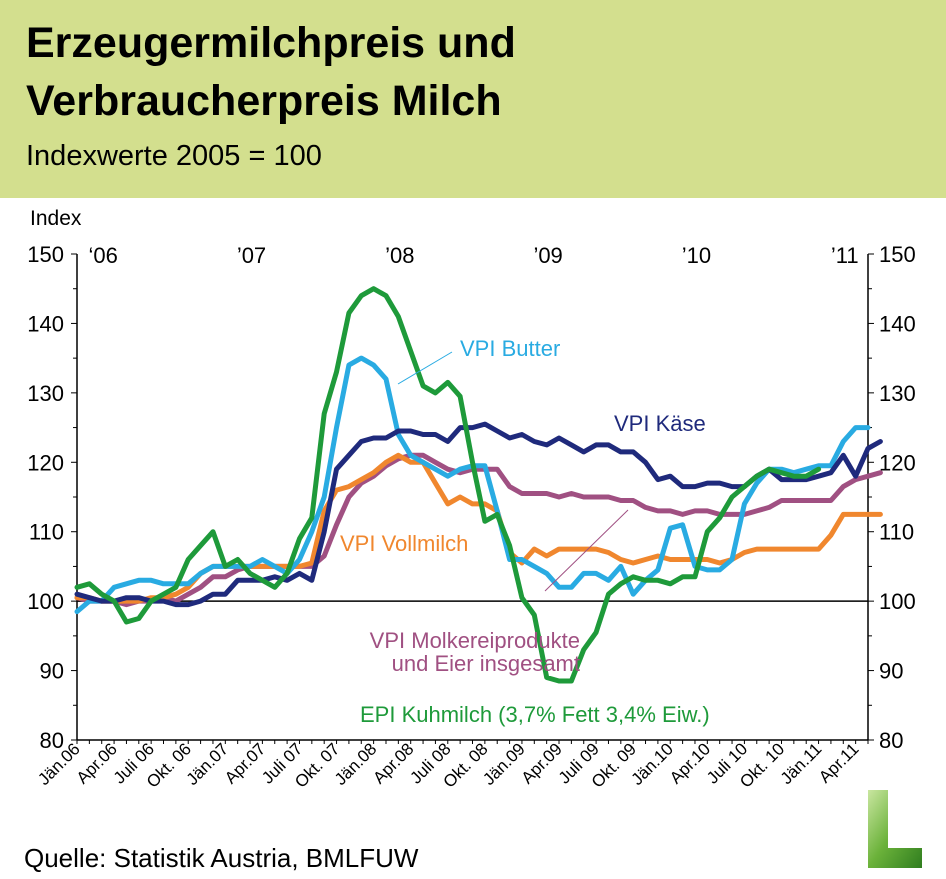 The width and height of the screenshot is (946, 879). What do you see at coordinates (221, 858) in the screenshot?
I see `source-note: Quelle: Statistik Austria, BMLFUW` at bounding box center [221, 858].